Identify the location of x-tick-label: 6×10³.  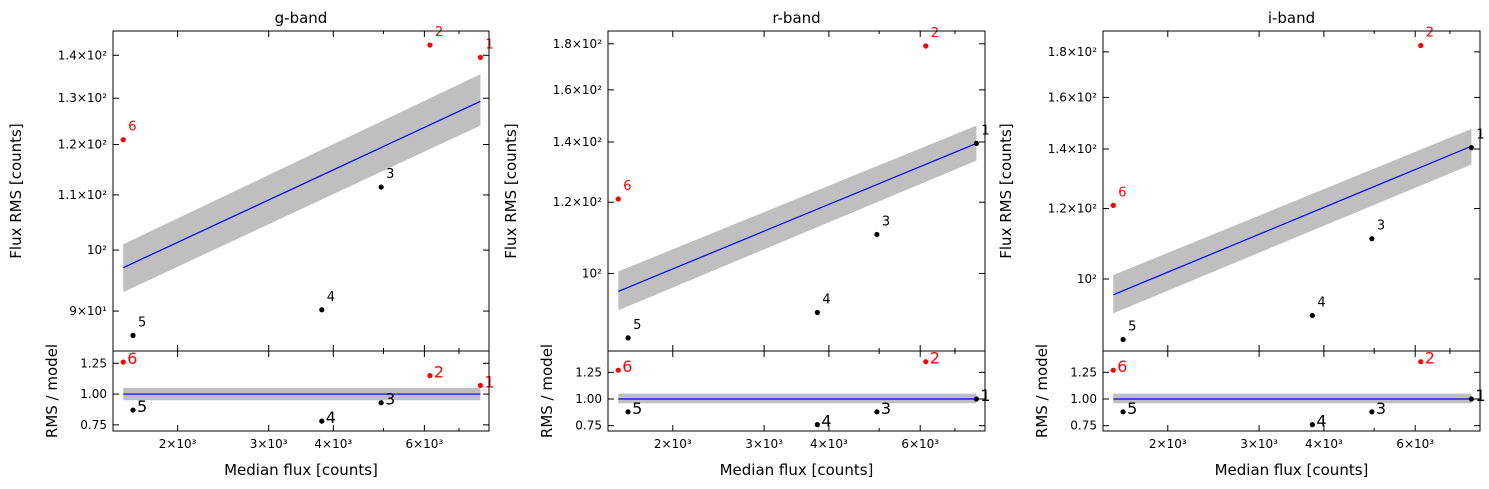
(424, 444).